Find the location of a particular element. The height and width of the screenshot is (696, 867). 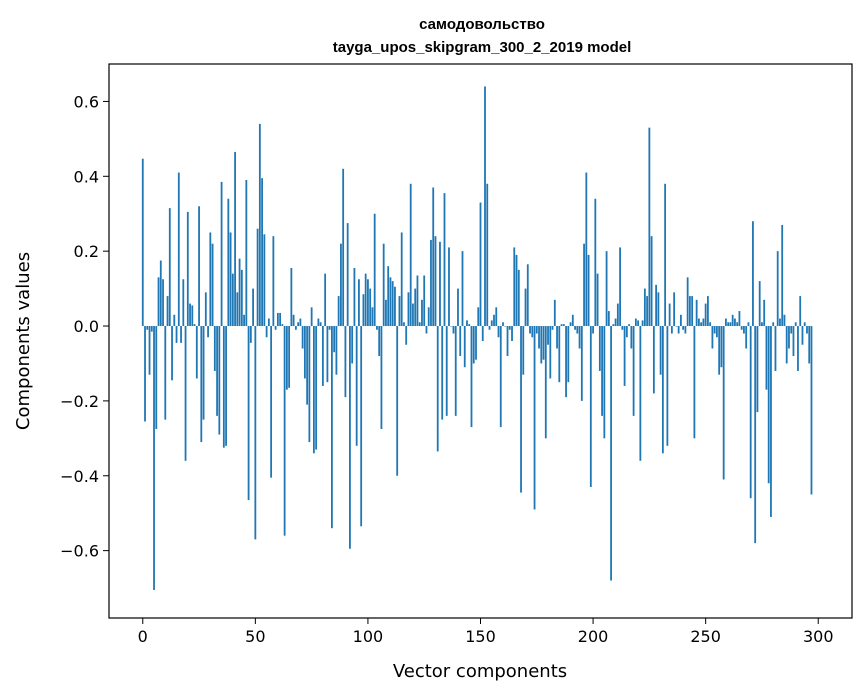

x-tick-label: 100 is located at coordinates (368, 636).